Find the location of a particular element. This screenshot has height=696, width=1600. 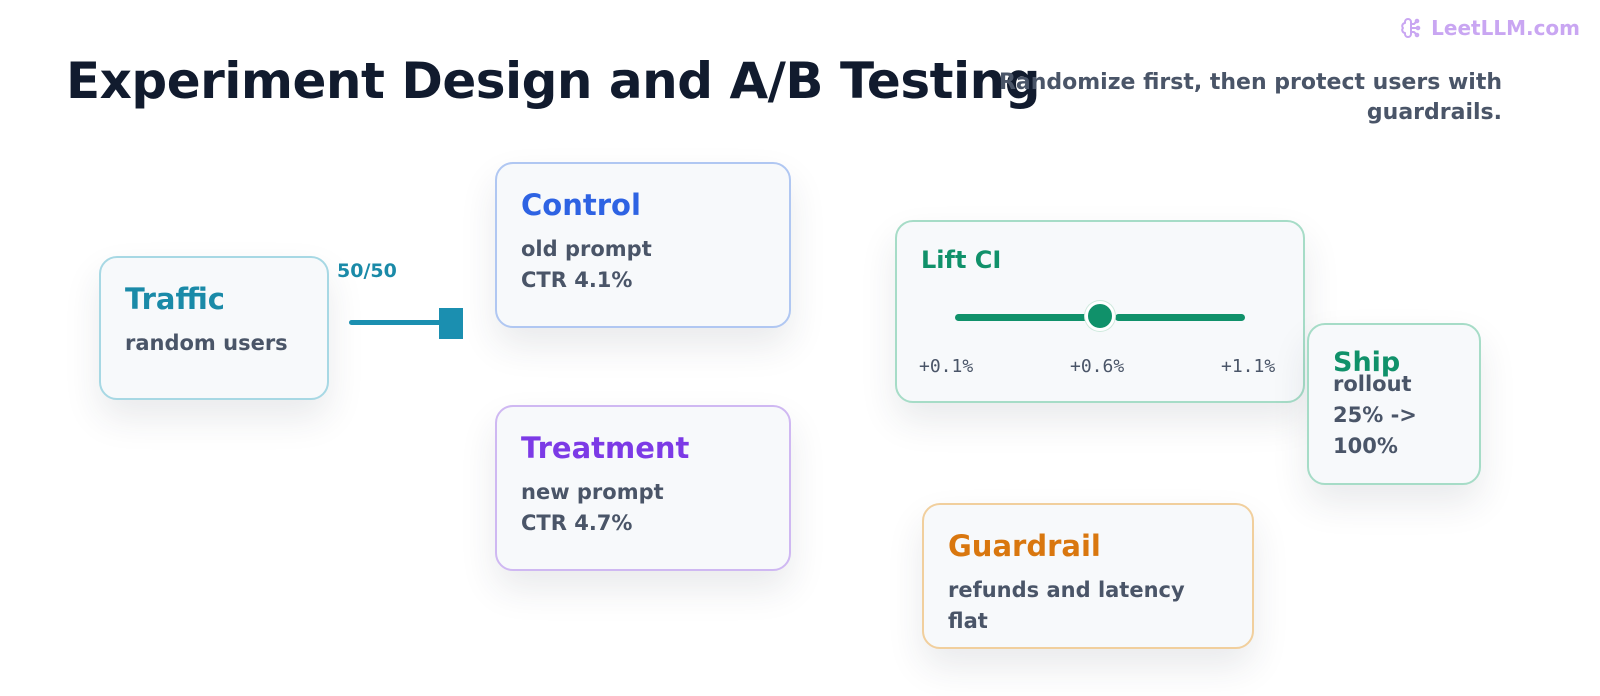

treatment-body: new prompt CTR 4.7% is located at coordinates (643, 508).